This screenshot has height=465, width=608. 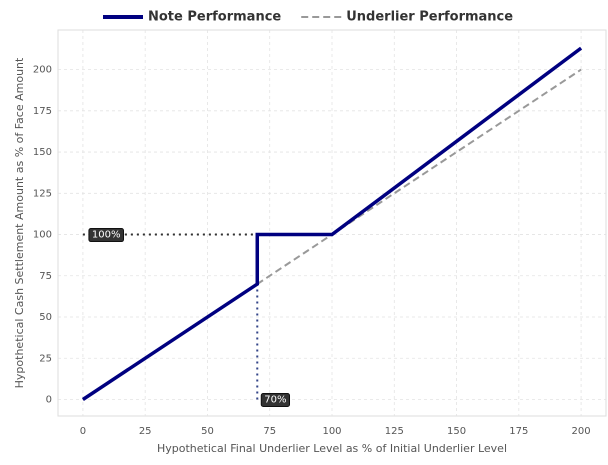 What do you see at coordinates (45, 358) in the screenshot?
I see `y-tick-label: 25` at bounding box center [45, 358].